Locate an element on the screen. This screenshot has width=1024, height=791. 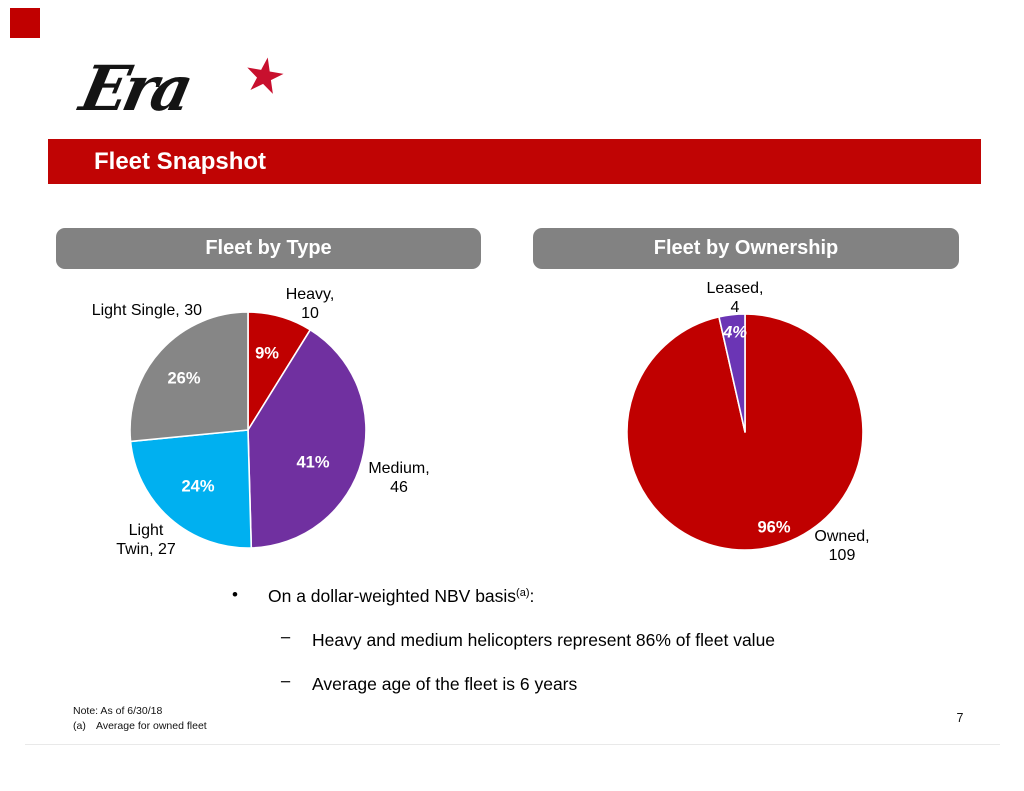
label-owned-line1: Owned, is located at coordinates (842, 536).